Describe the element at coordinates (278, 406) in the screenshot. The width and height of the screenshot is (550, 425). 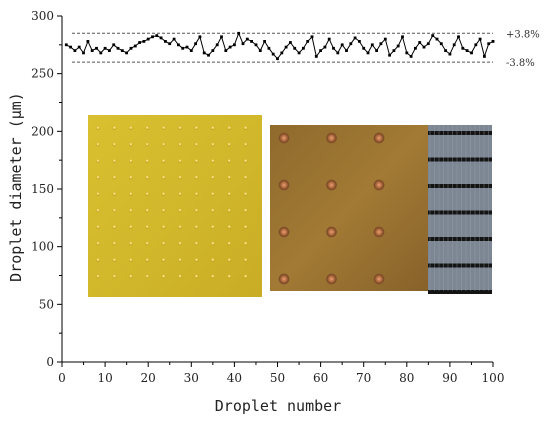
I see `x-axis-title: Droplet number` at that location.